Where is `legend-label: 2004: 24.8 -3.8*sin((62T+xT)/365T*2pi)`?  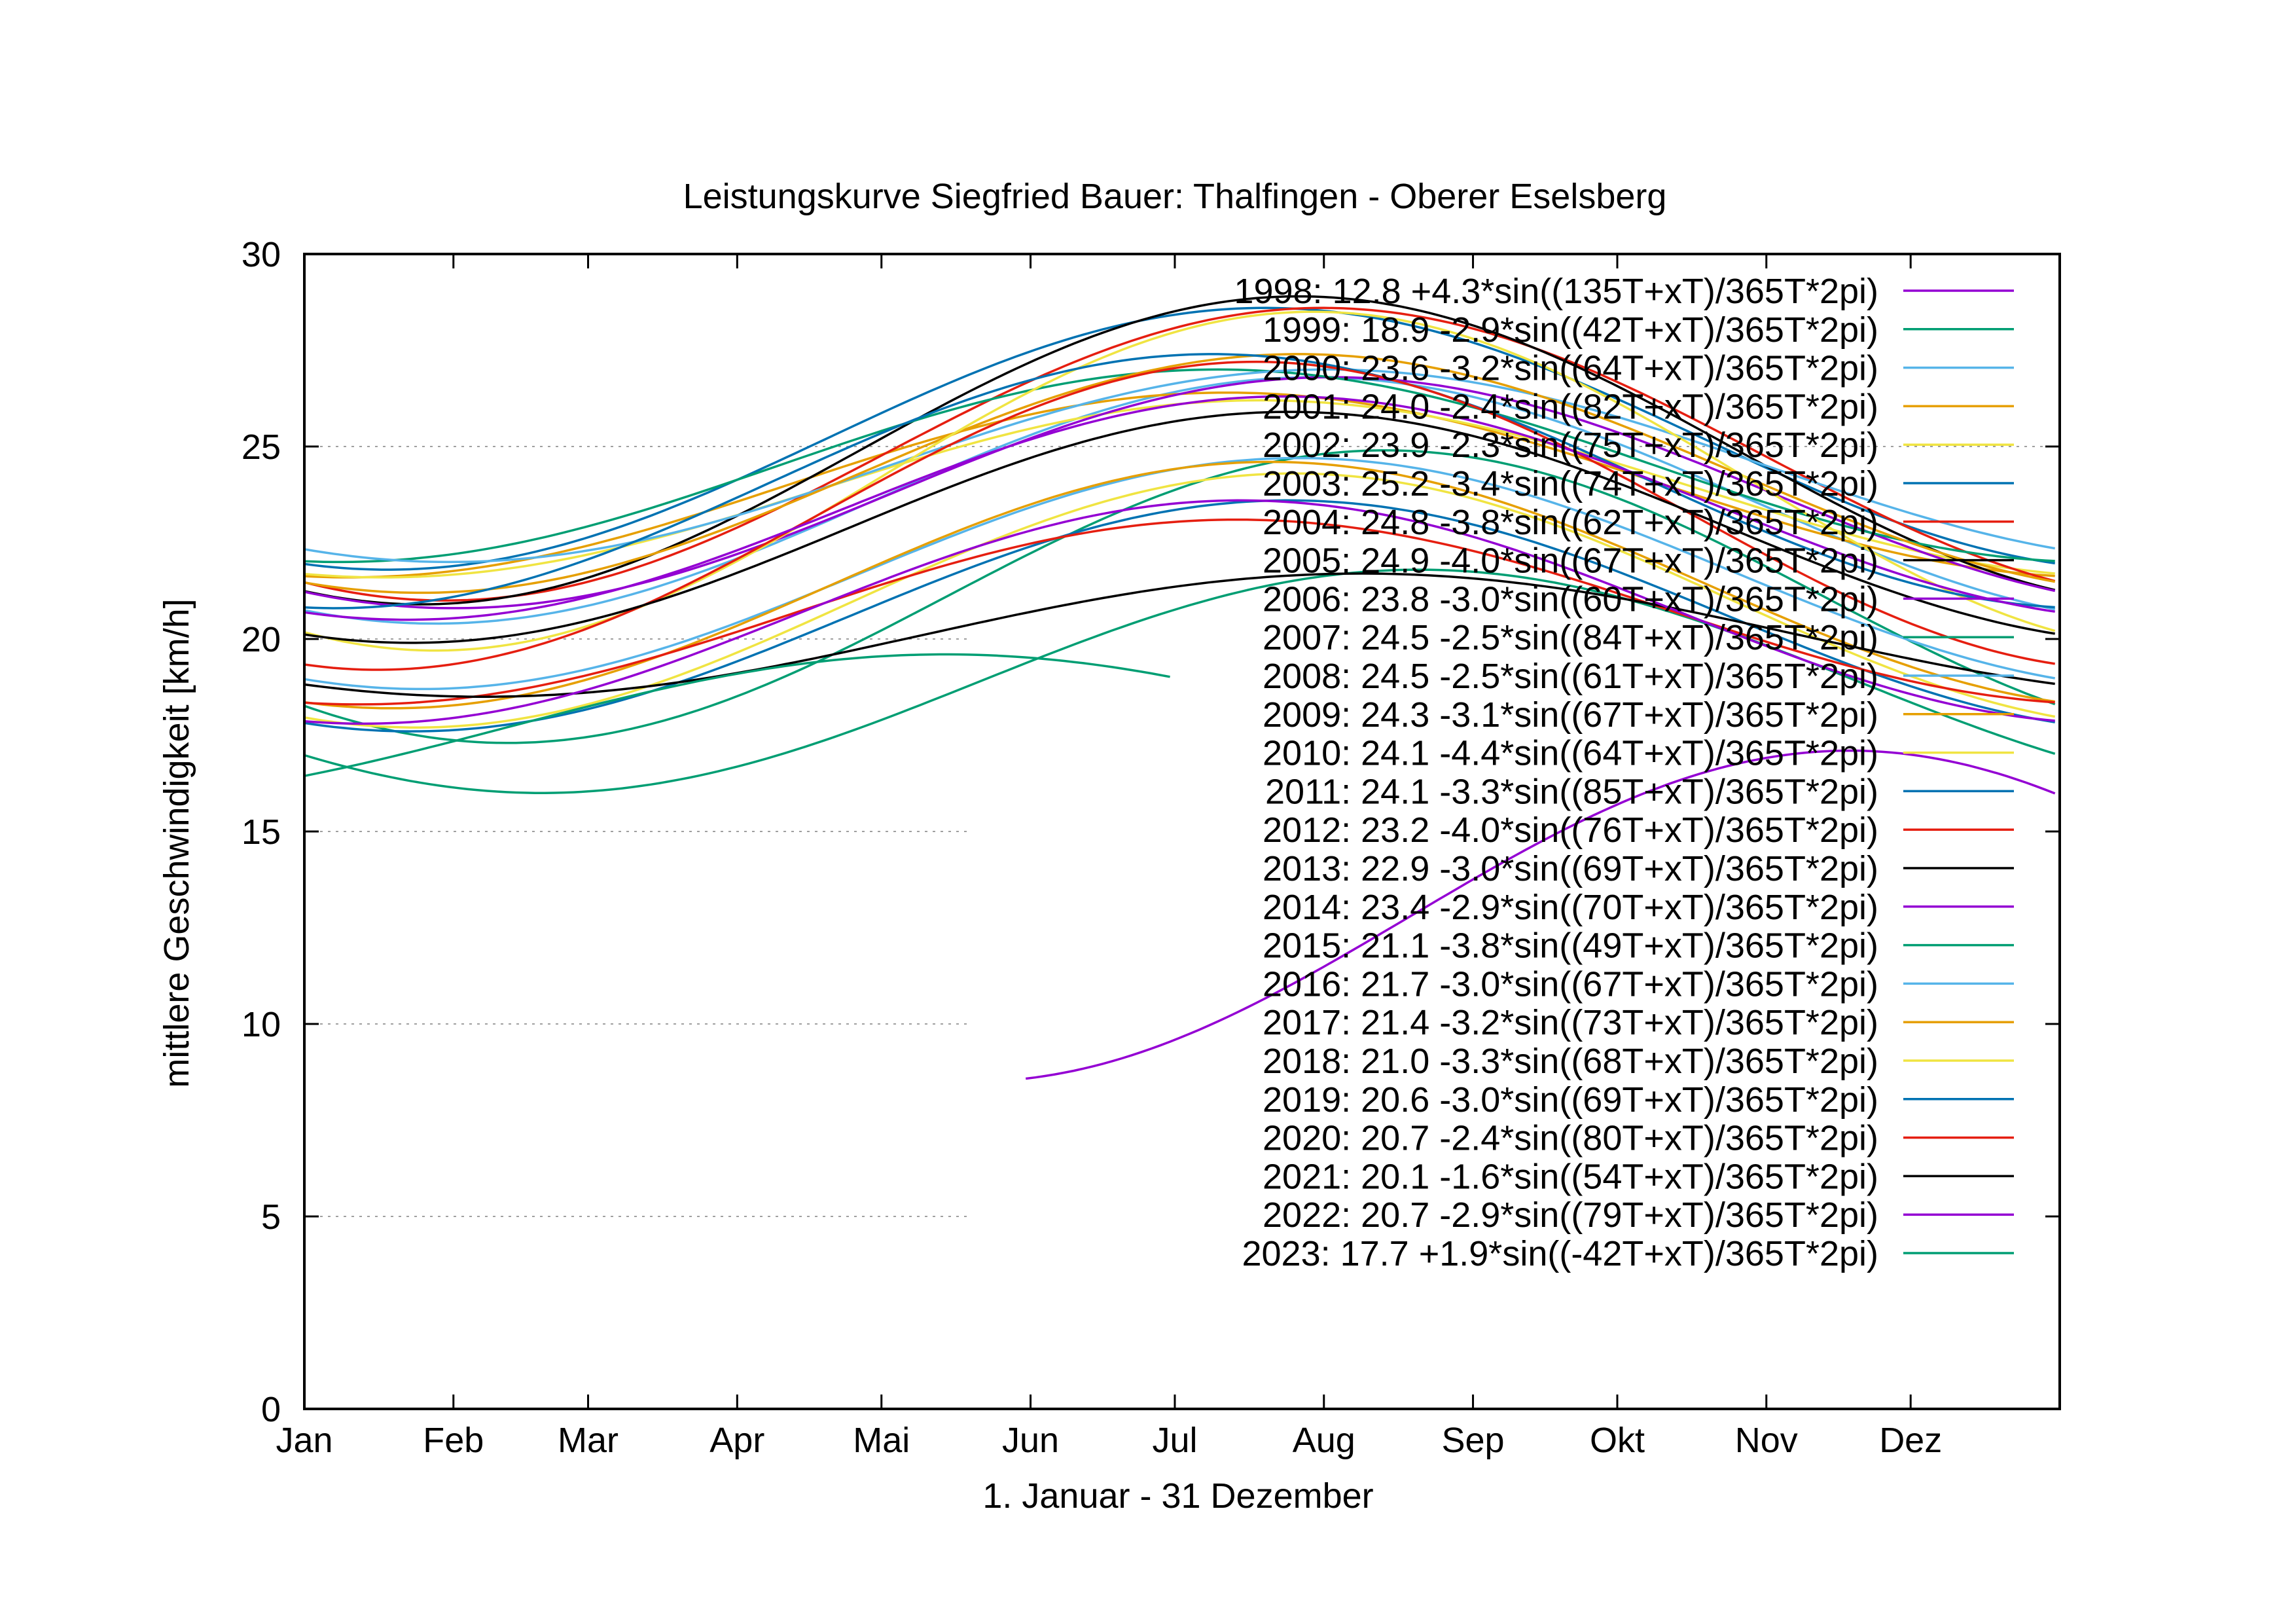 legend-label: 2004: 24.8 -3.8*sin((62T+xT)/365T*2pi) is located at coordinates (1570, 522).